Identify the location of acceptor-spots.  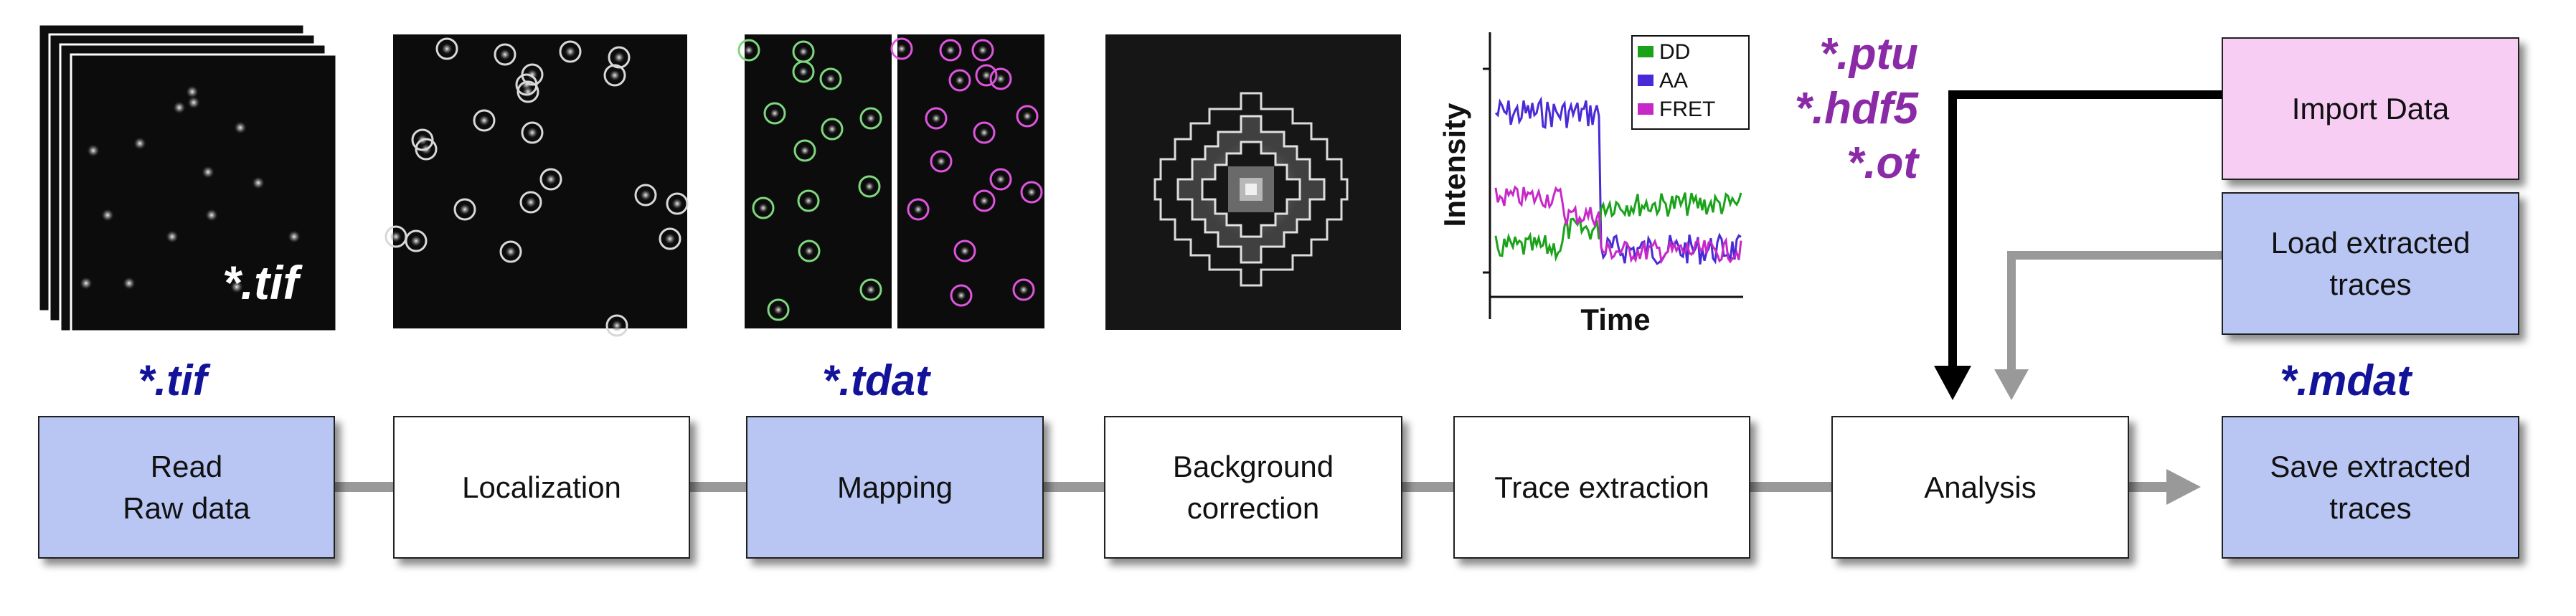
(967, 172).